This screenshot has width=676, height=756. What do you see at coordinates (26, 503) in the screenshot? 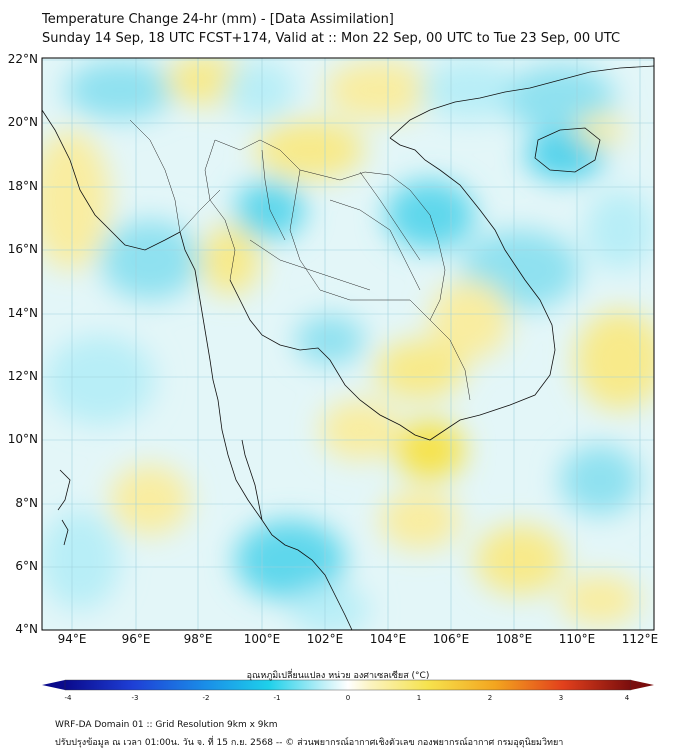
I see `lat-label: 8°N` at bounding box center [26, 503].